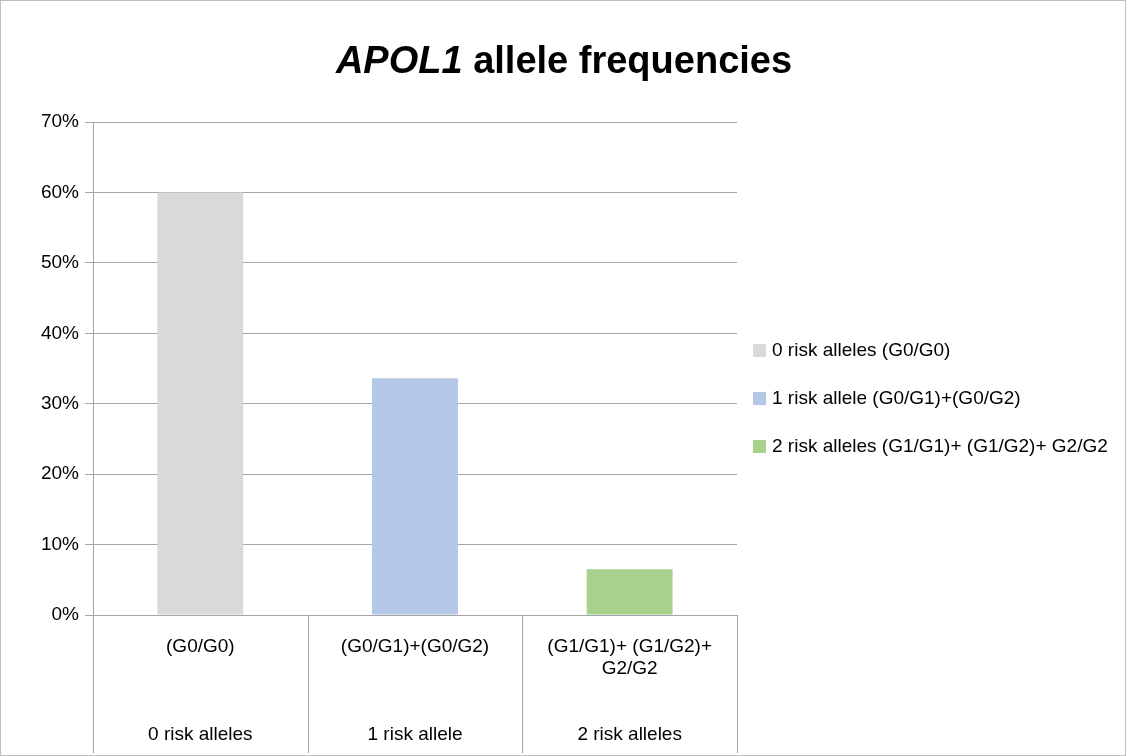  What do you see at coordinates (60, 473) in the screenshot?
I see `y-tick-label: 20%` at bounding box center [60, 473].